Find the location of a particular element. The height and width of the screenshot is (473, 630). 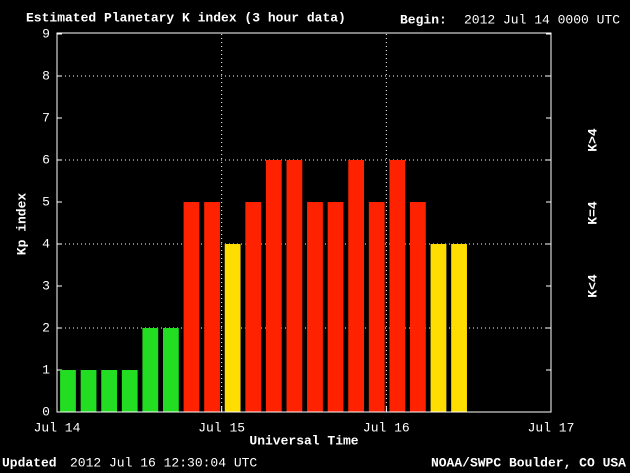

begin-date: 2012 Jul 14 0000 UTC is located at coordinates (542, 19).